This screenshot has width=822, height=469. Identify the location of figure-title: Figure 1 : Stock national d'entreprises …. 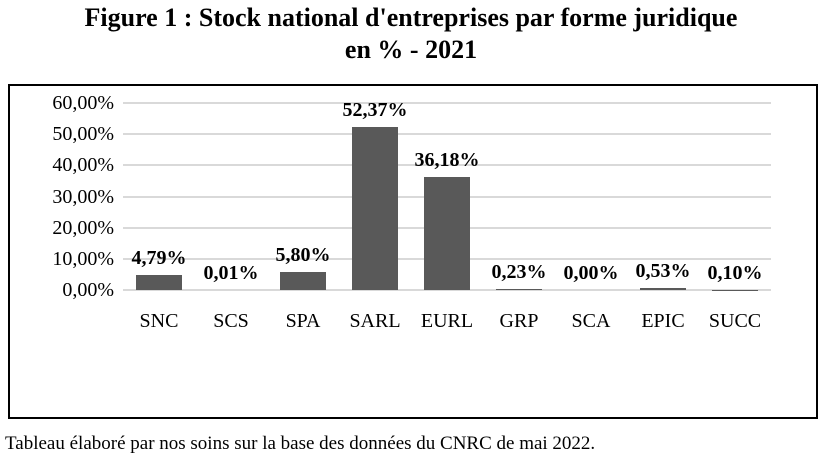
(411, 34).